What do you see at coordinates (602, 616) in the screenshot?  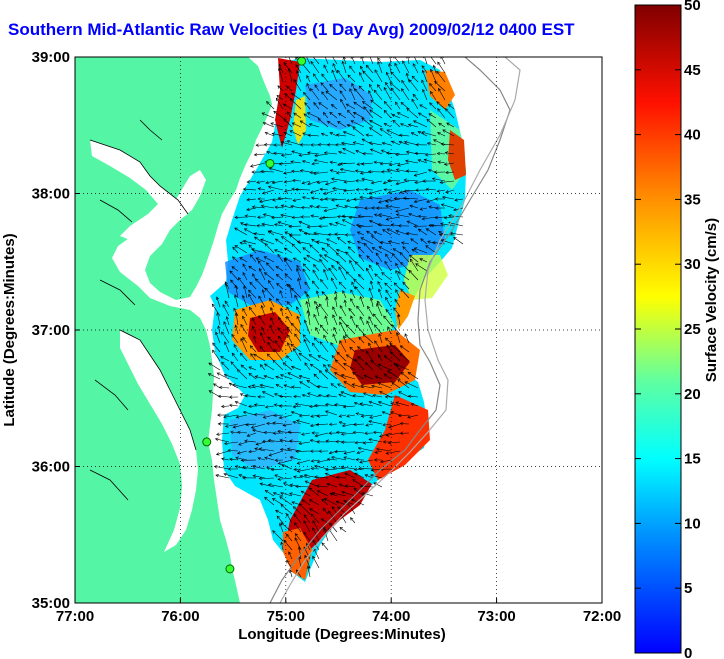 I see `x-tick-label: 72:00` at bounding box center [602, 616].